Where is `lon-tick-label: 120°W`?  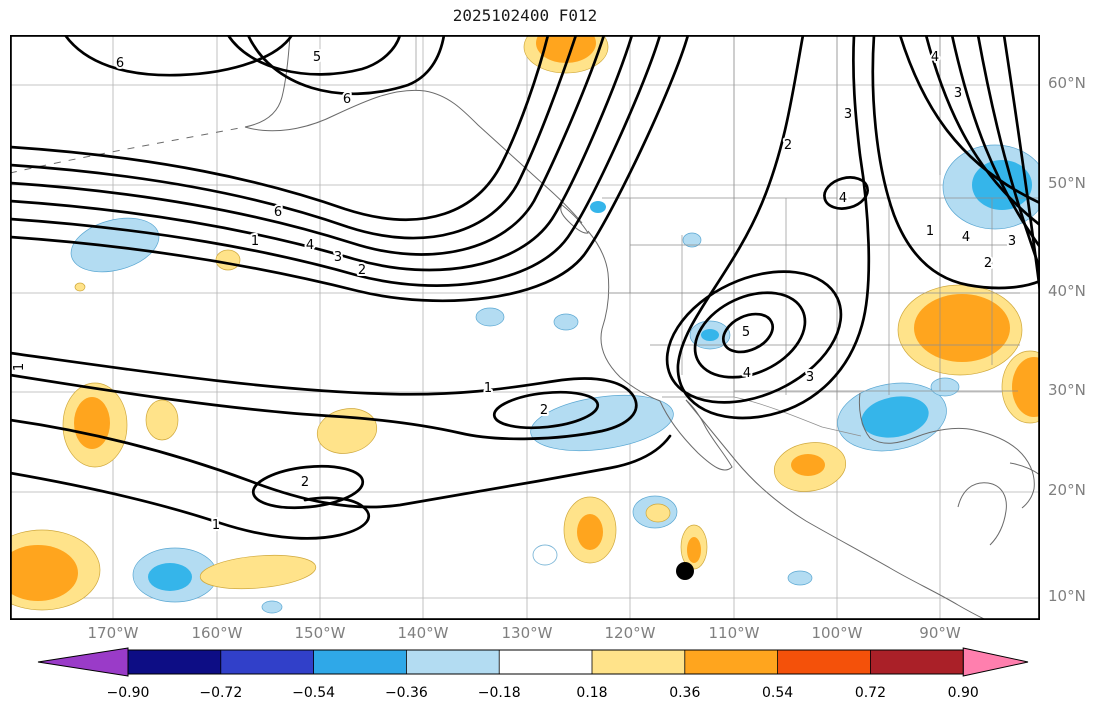
lon-tick-label: 120°W is located at coordinates (630, 633).